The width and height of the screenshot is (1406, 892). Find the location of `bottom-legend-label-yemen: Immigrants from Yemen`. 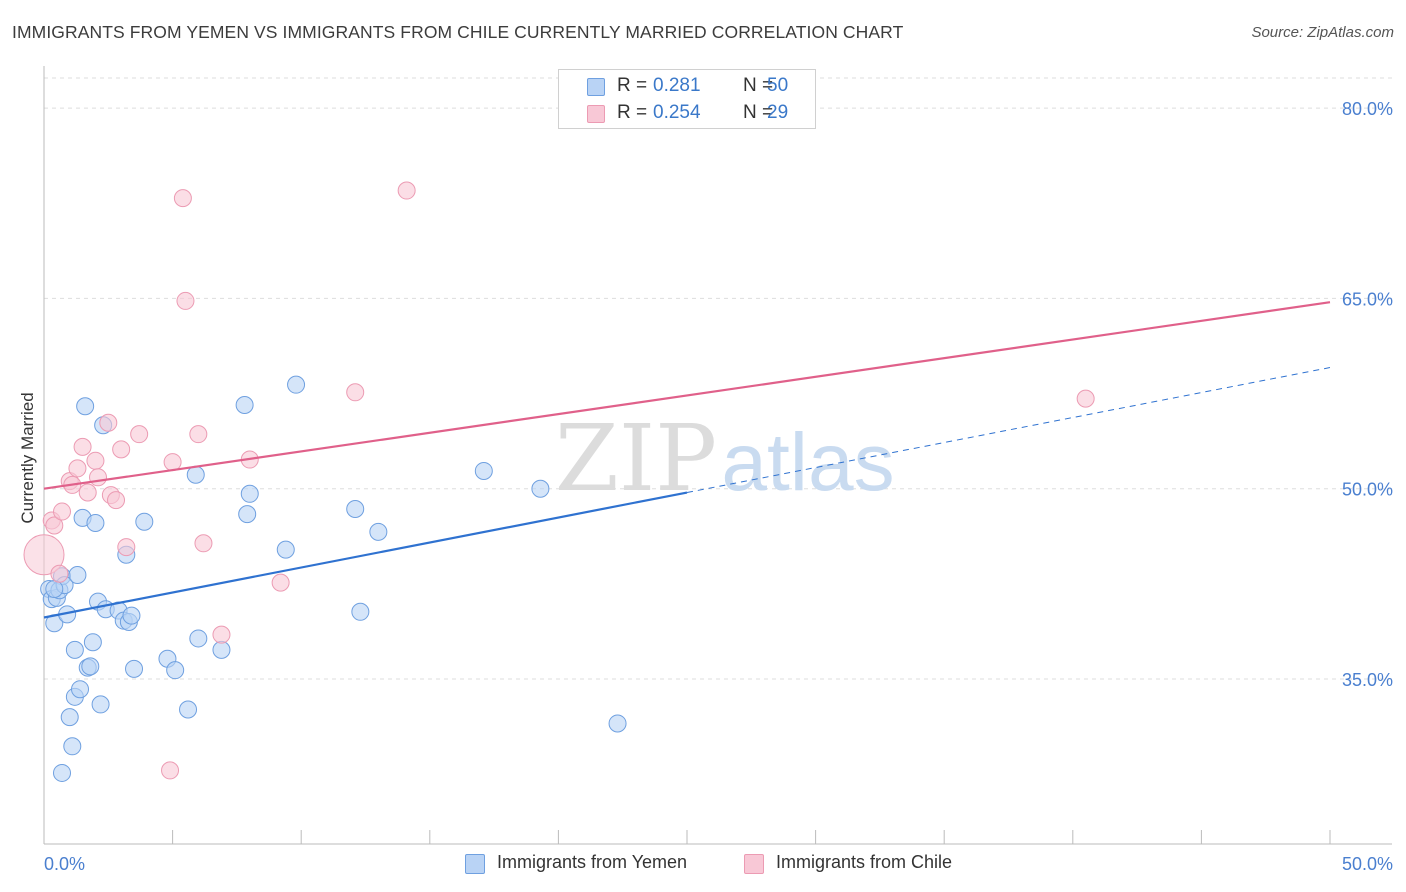

bottom-legend-label-yemen: Immigrants from Yemen is located at coordinates (592, 862).